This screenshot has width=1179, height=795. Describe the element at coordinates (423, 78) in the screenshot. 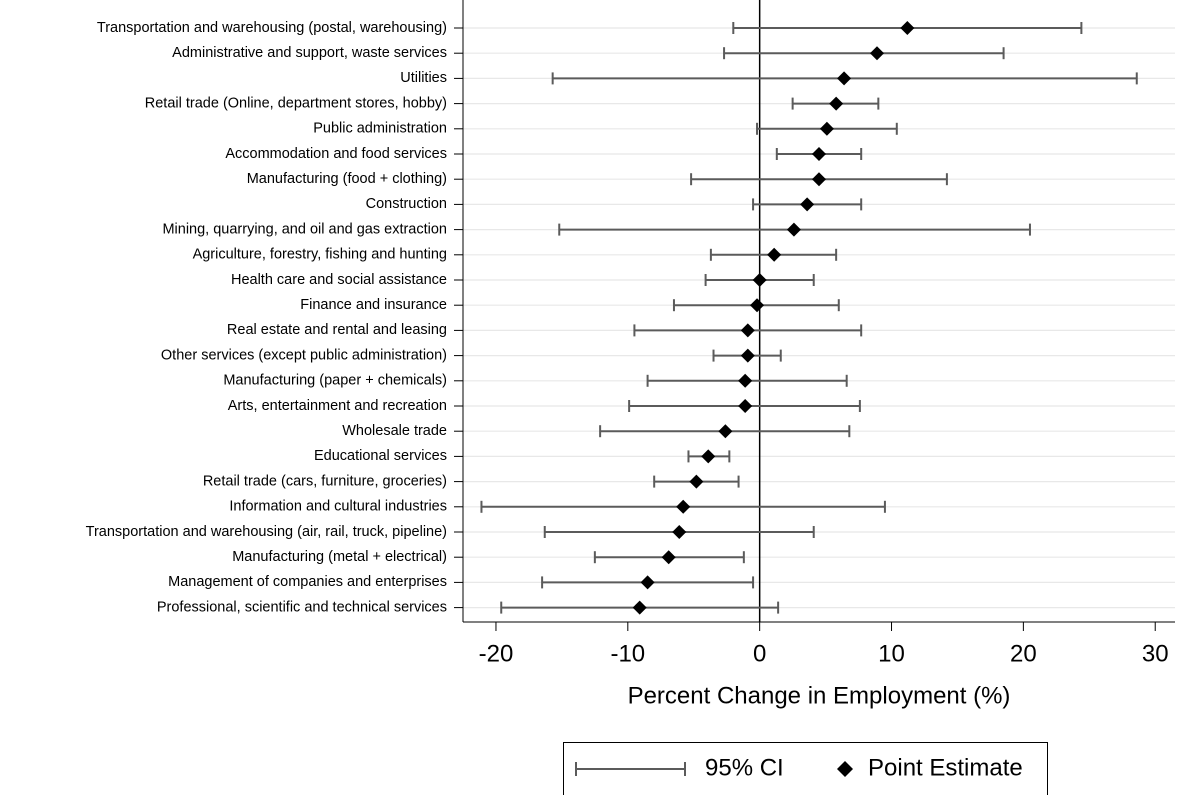

I see `y-tick-label: Utilities` at that location.